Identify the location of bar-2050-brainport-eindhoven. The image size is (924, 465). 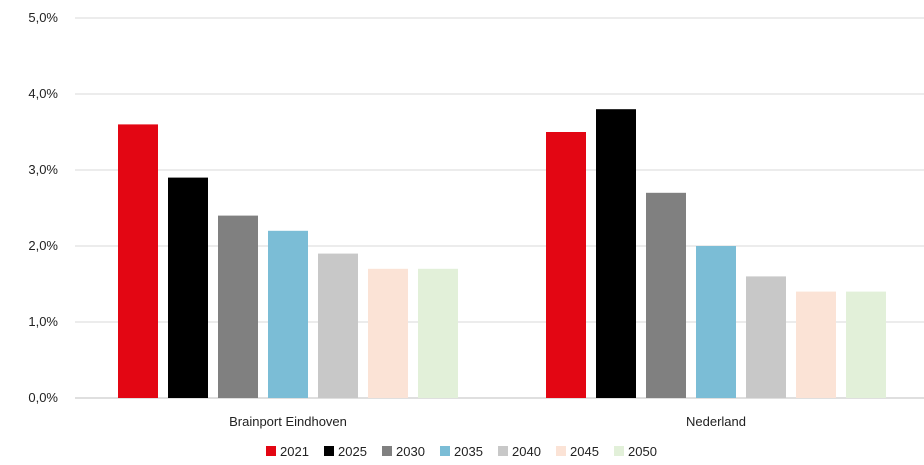
(438, 333).